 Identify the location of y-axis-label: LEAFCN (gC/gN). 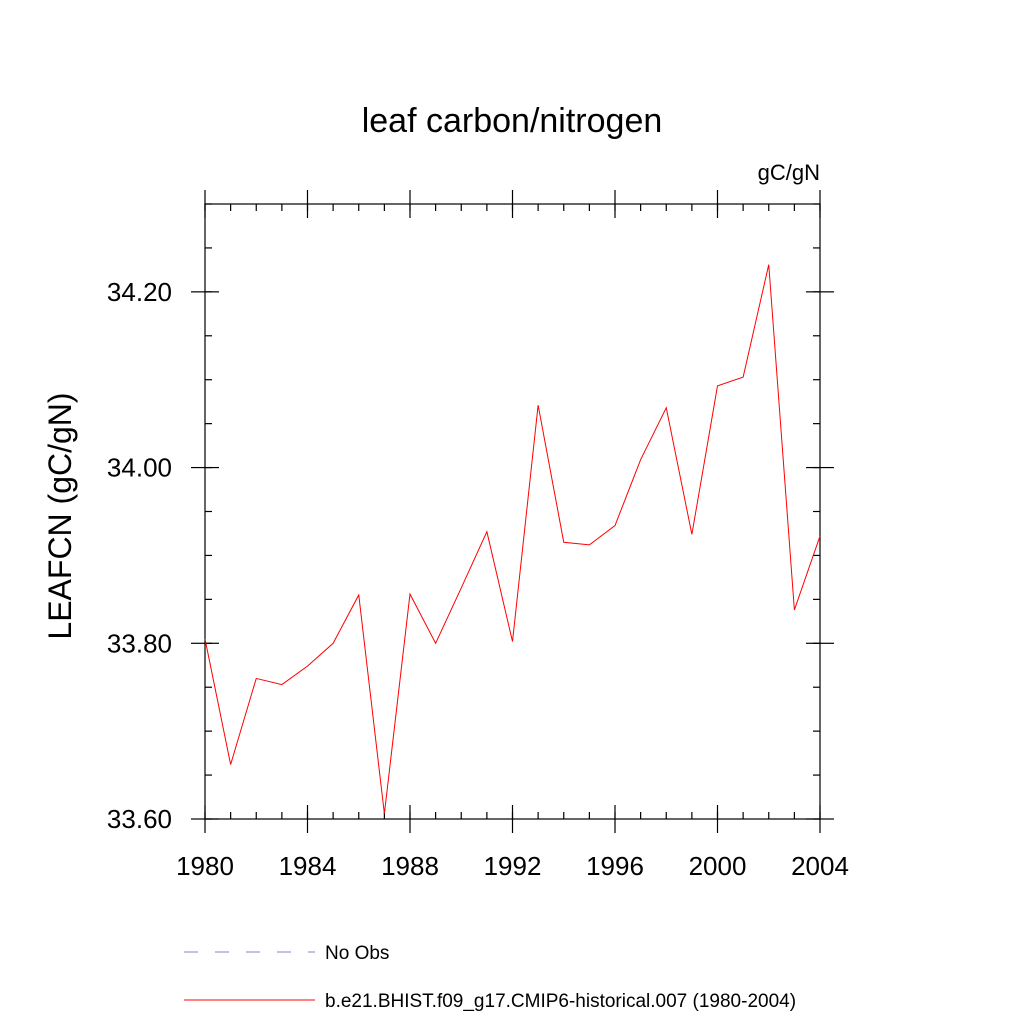
(60, 515).